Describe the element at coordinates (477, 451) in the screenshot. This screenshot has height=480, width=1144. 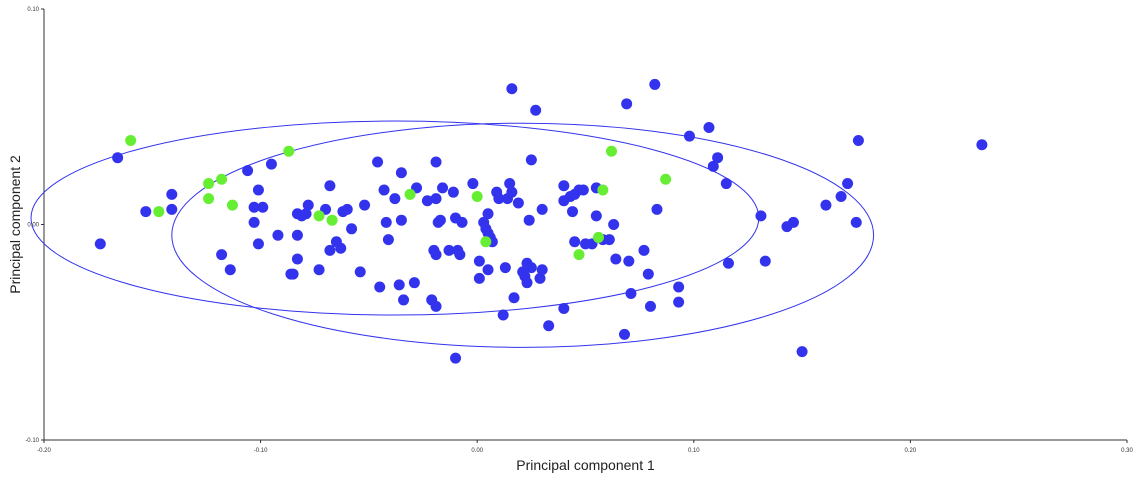
I see `x-tick-label: 0.00` at that location.